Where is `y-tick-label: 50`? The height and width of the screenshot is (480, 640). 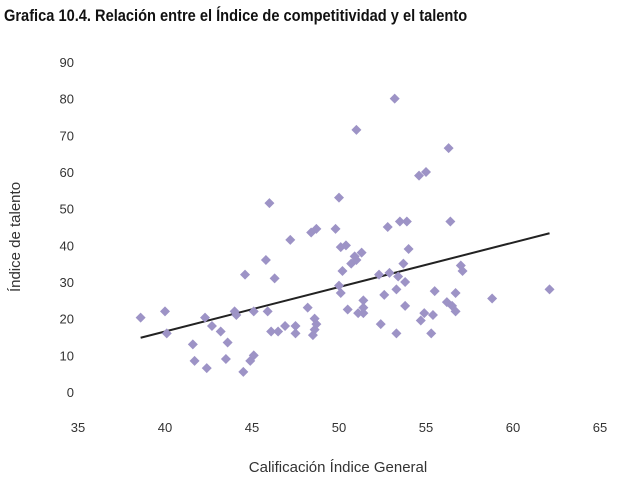 y-tick-label: 50 is located at coordinates (67, 209).